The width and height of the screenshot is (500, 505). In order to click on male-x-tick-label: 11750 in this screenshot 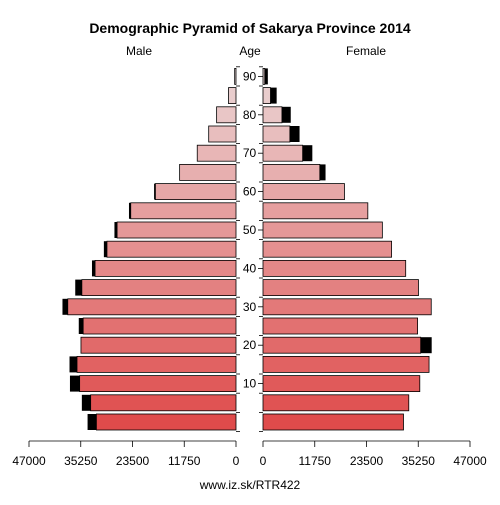, I will do `click(184, 461)`.